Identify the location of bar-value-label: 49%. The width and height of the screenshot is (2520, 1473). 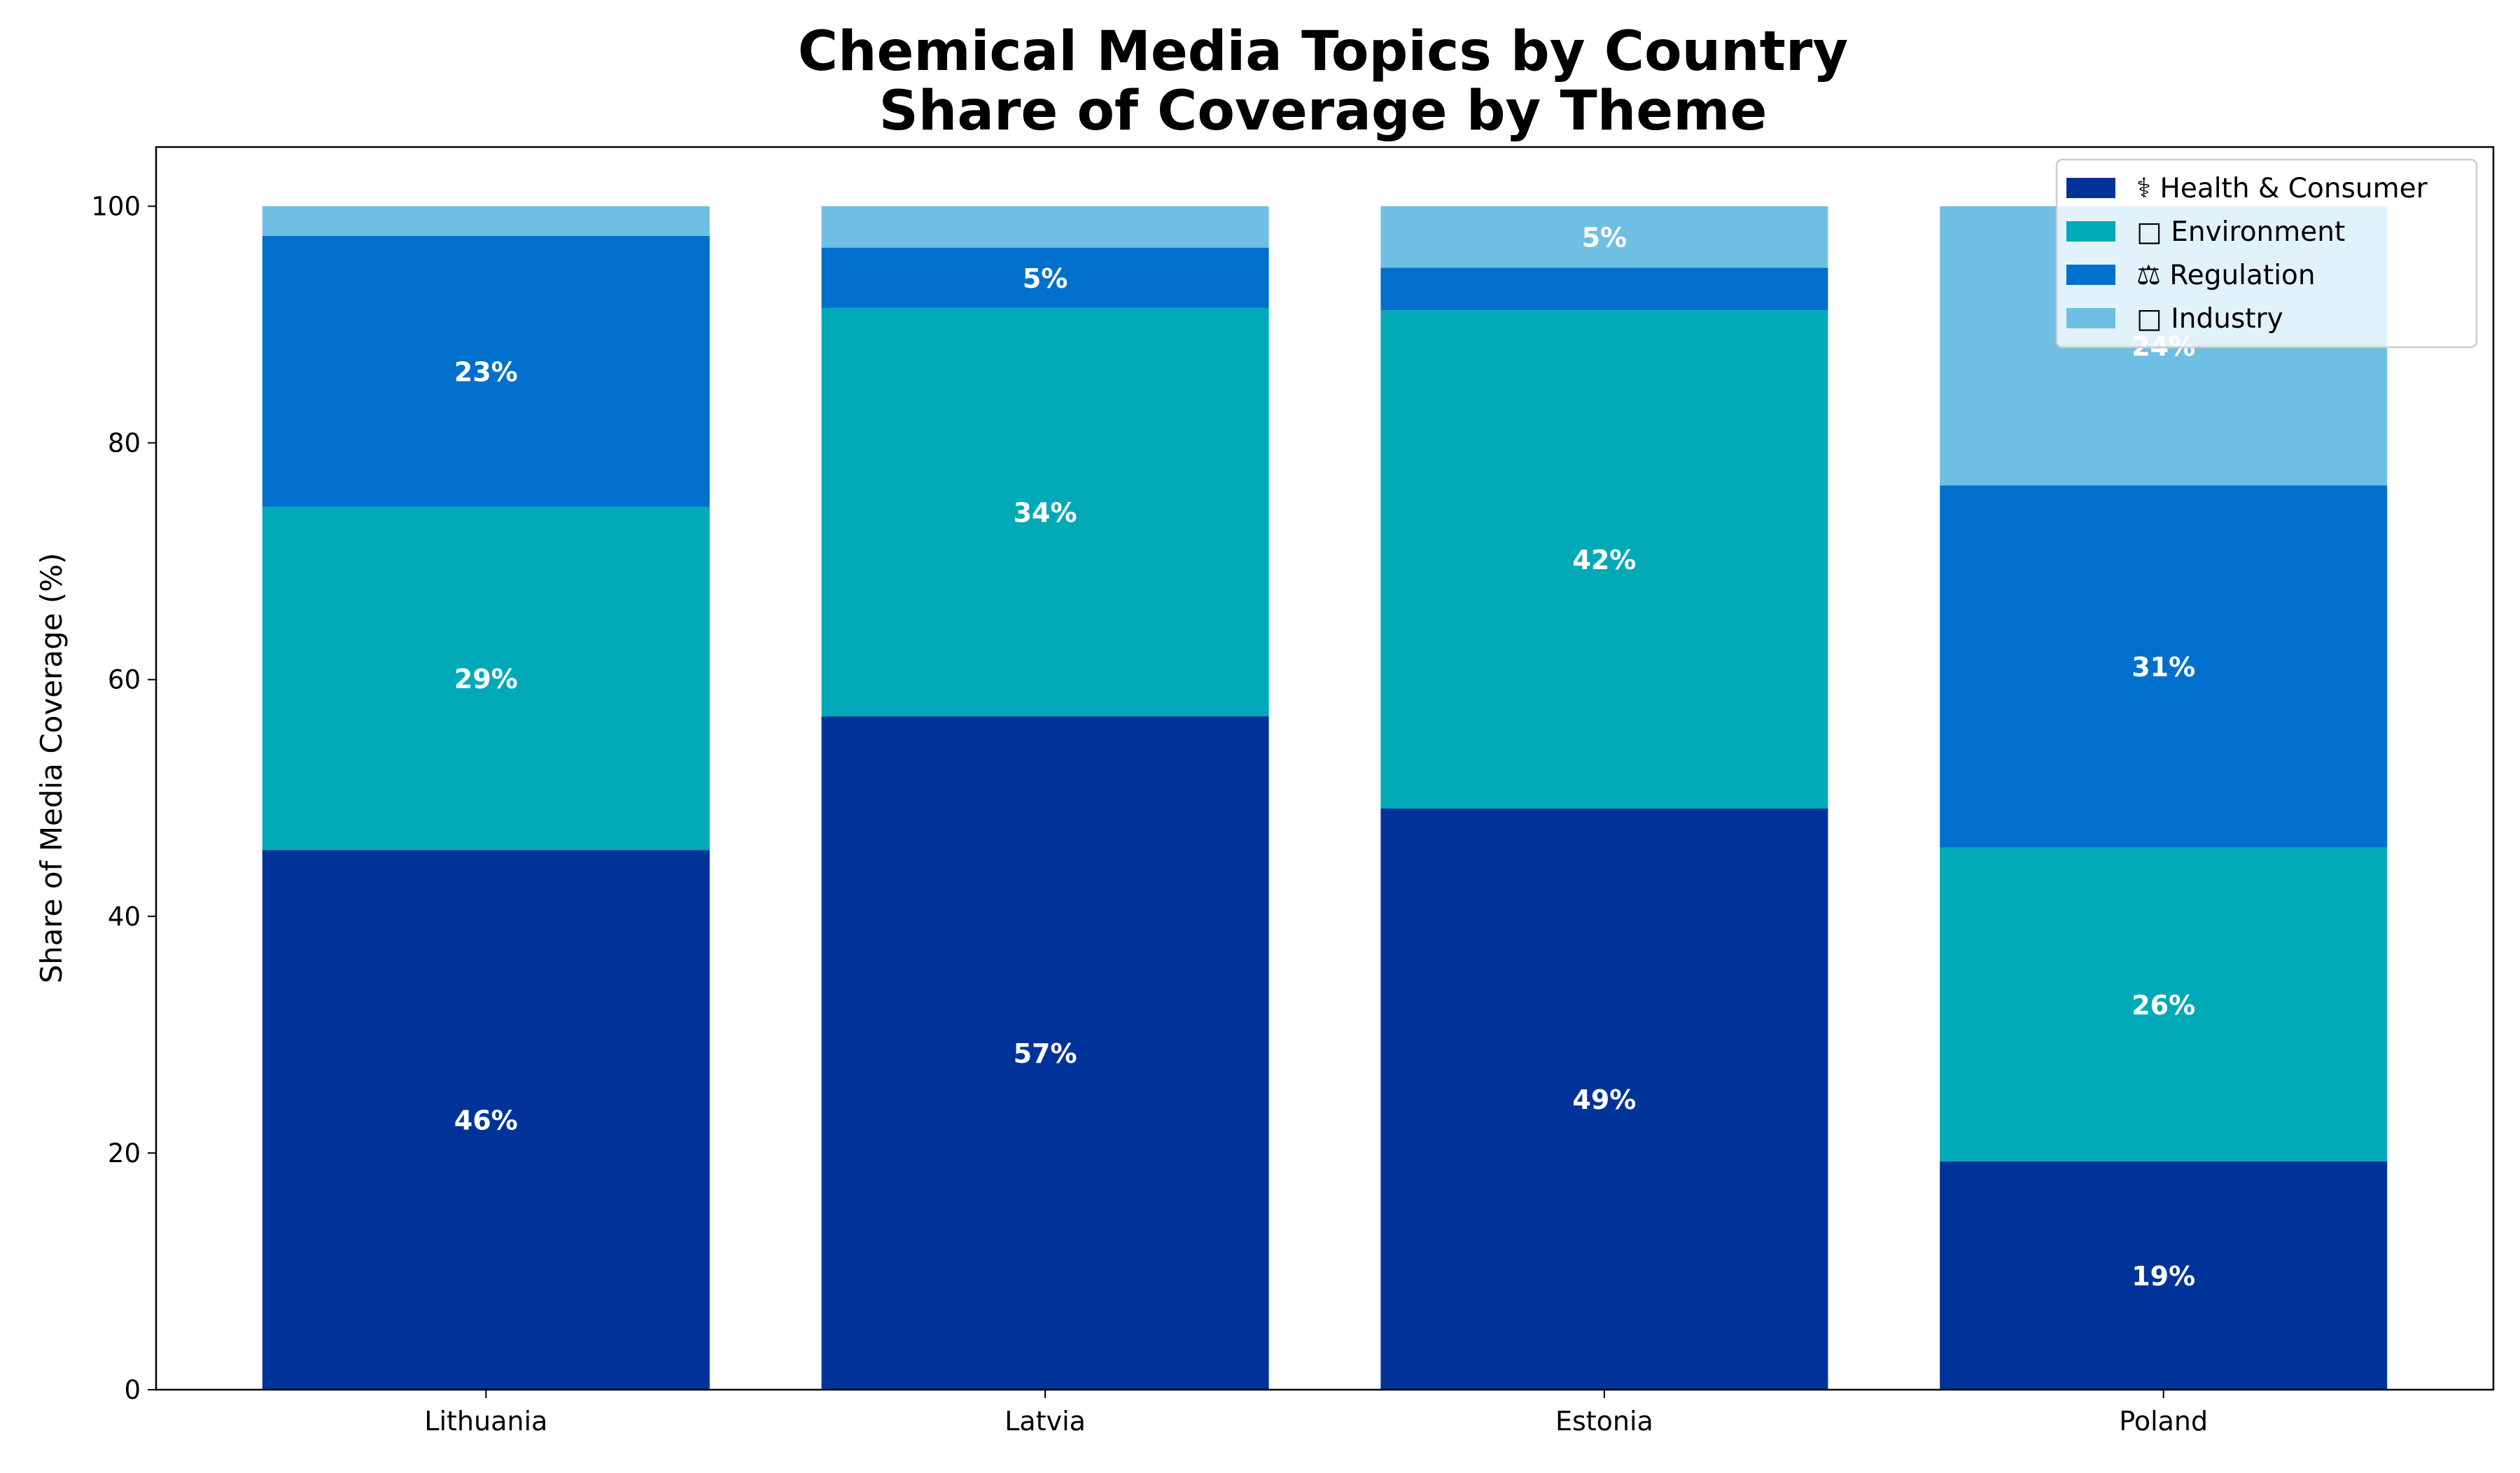
(1604, 1099).